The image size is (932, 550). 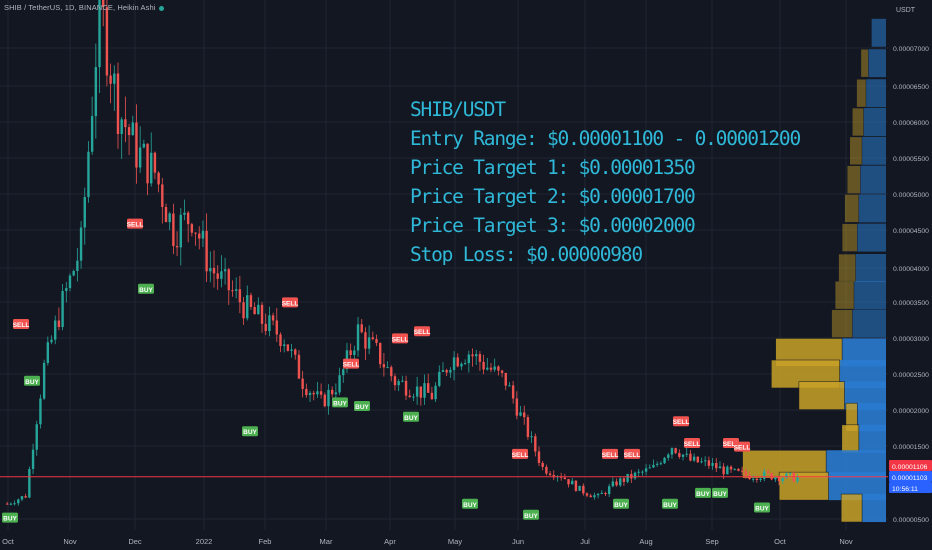 I want to click on price-axis-tick: 0.00002000, so click(x=911, y=411).